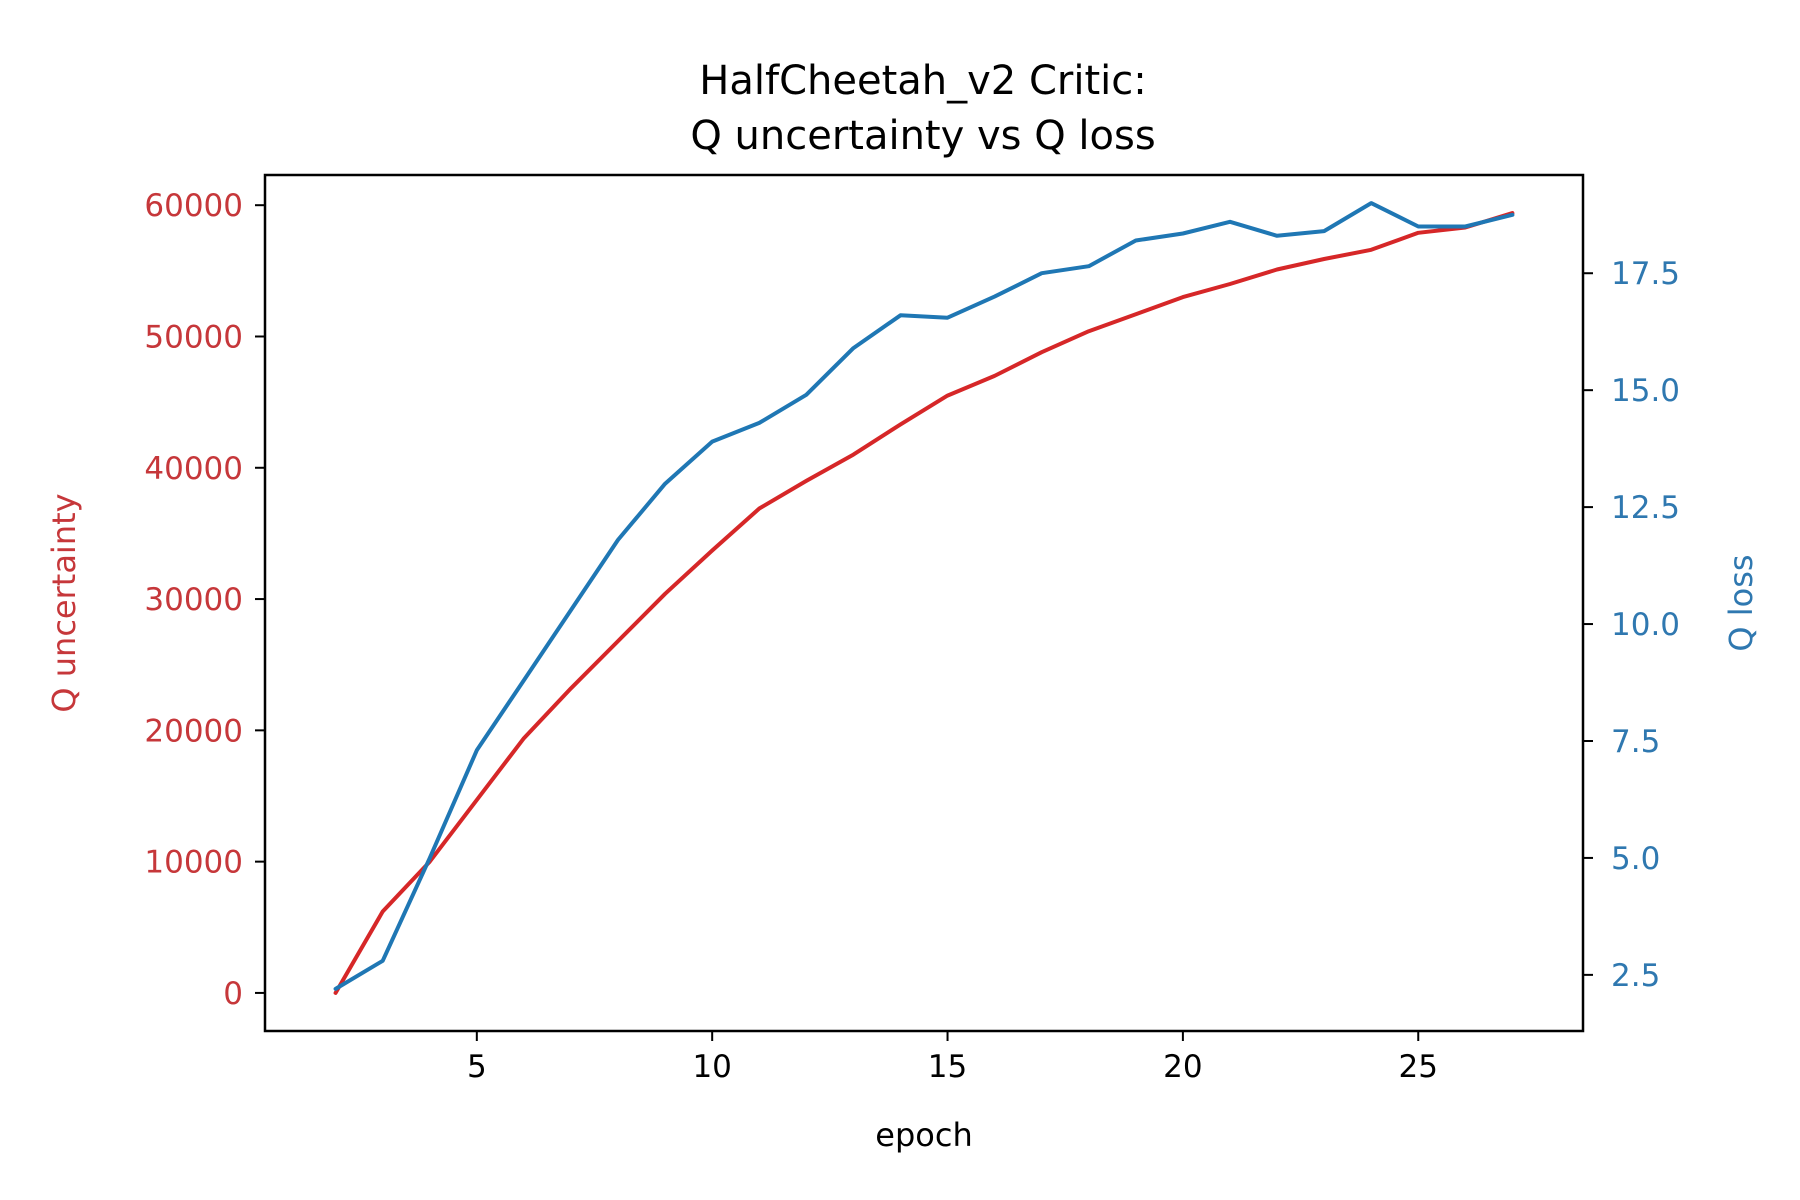 Image resolution: width=1800 pixels, height=1200 pixels. Describe the element at coordinates (1635, 859) in the screenshot. I see `y-right-tick-label: 5.0` at that location.